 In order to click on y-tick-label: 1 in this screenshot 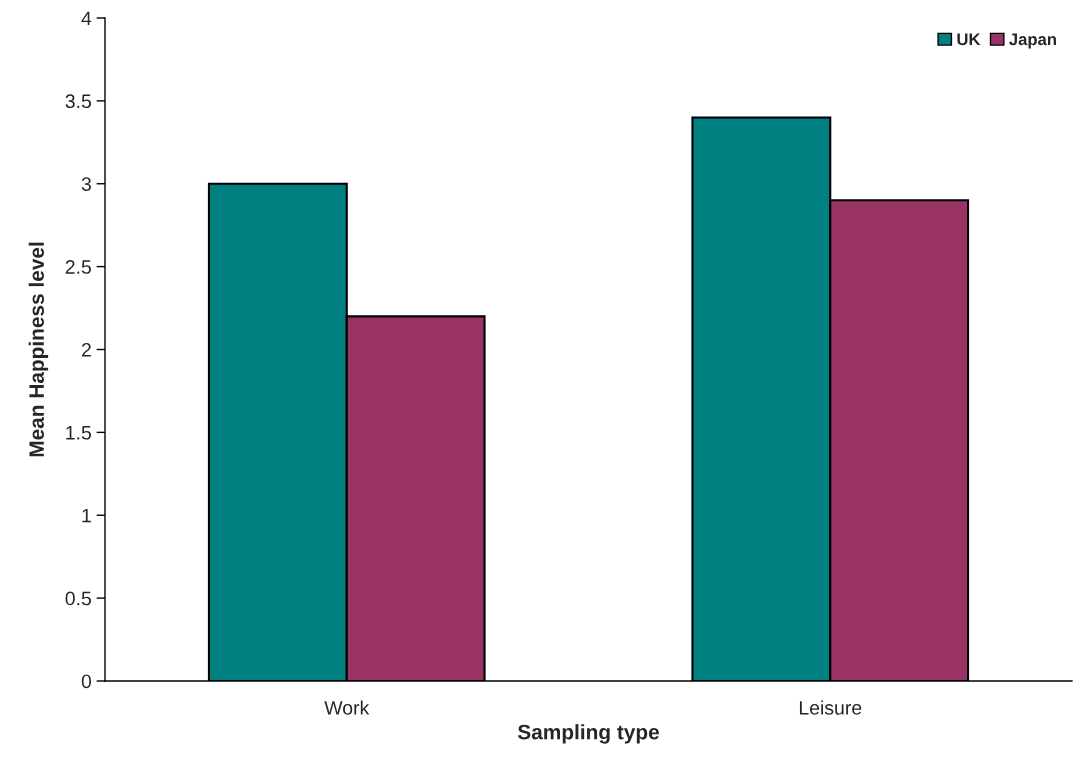, I will do `click(86, 515)`.